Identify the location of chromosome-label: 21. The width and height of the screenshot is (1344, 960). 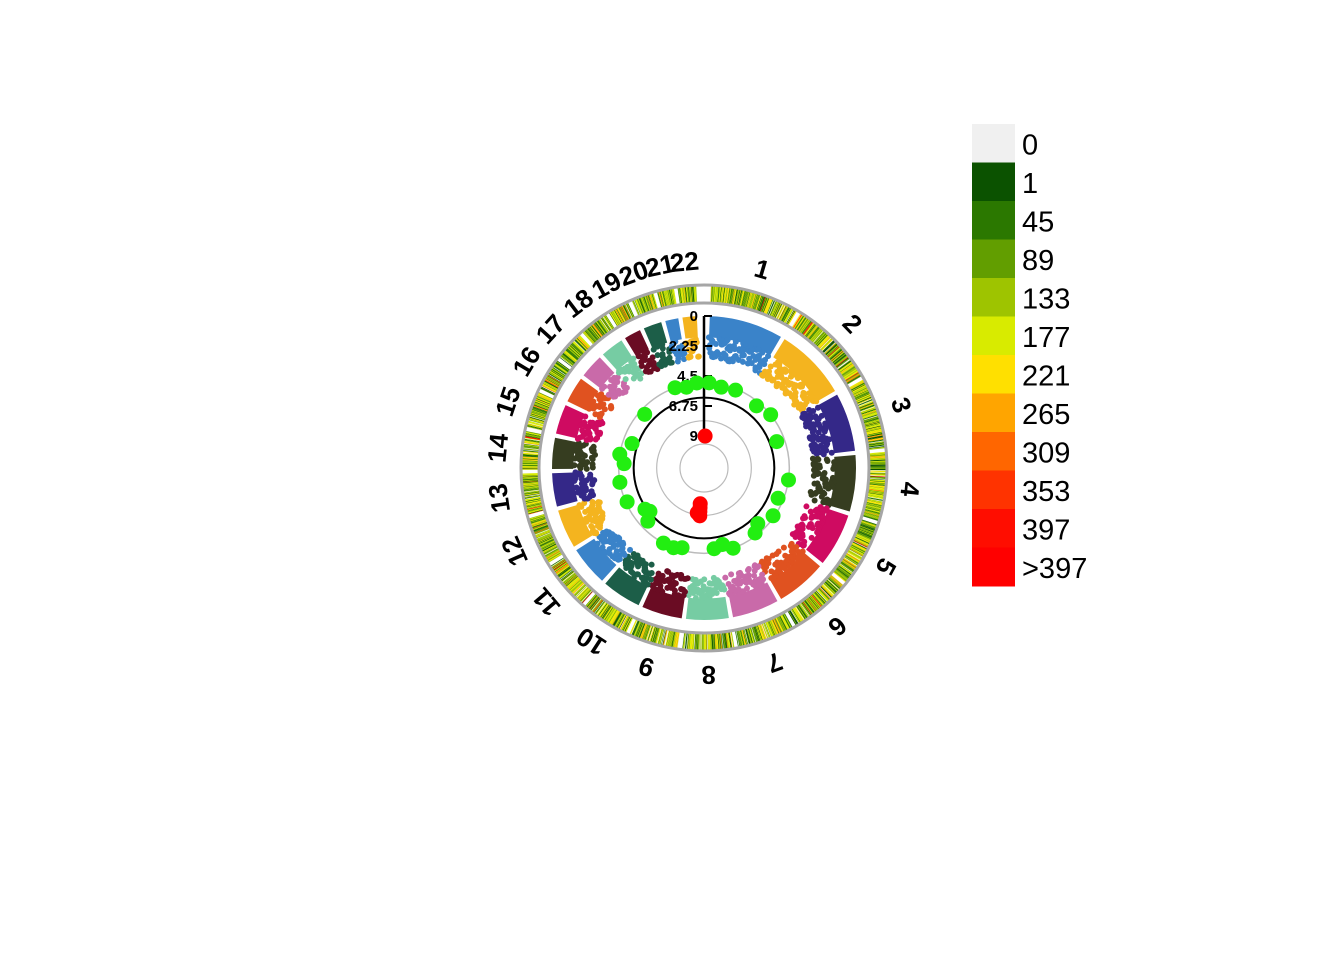
(660, 265).